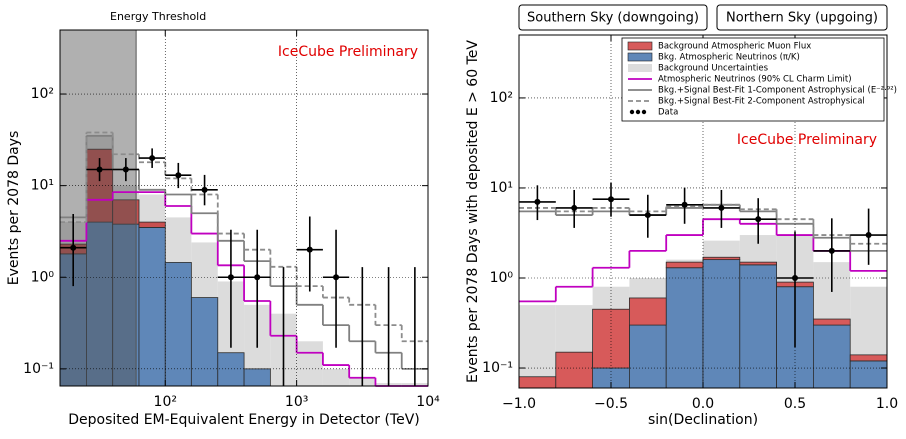  Describe the element at coordinates (795, 404) in the screenshot. I see `x-tick-label: 0.5` at that location.